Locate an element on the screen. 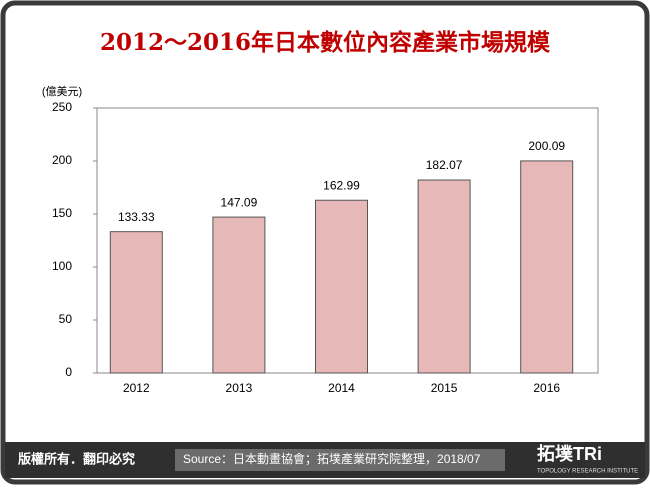 The height and width of the screenshot is (490, 650). data-label: 133.33 is located at coordinates (136, 217).